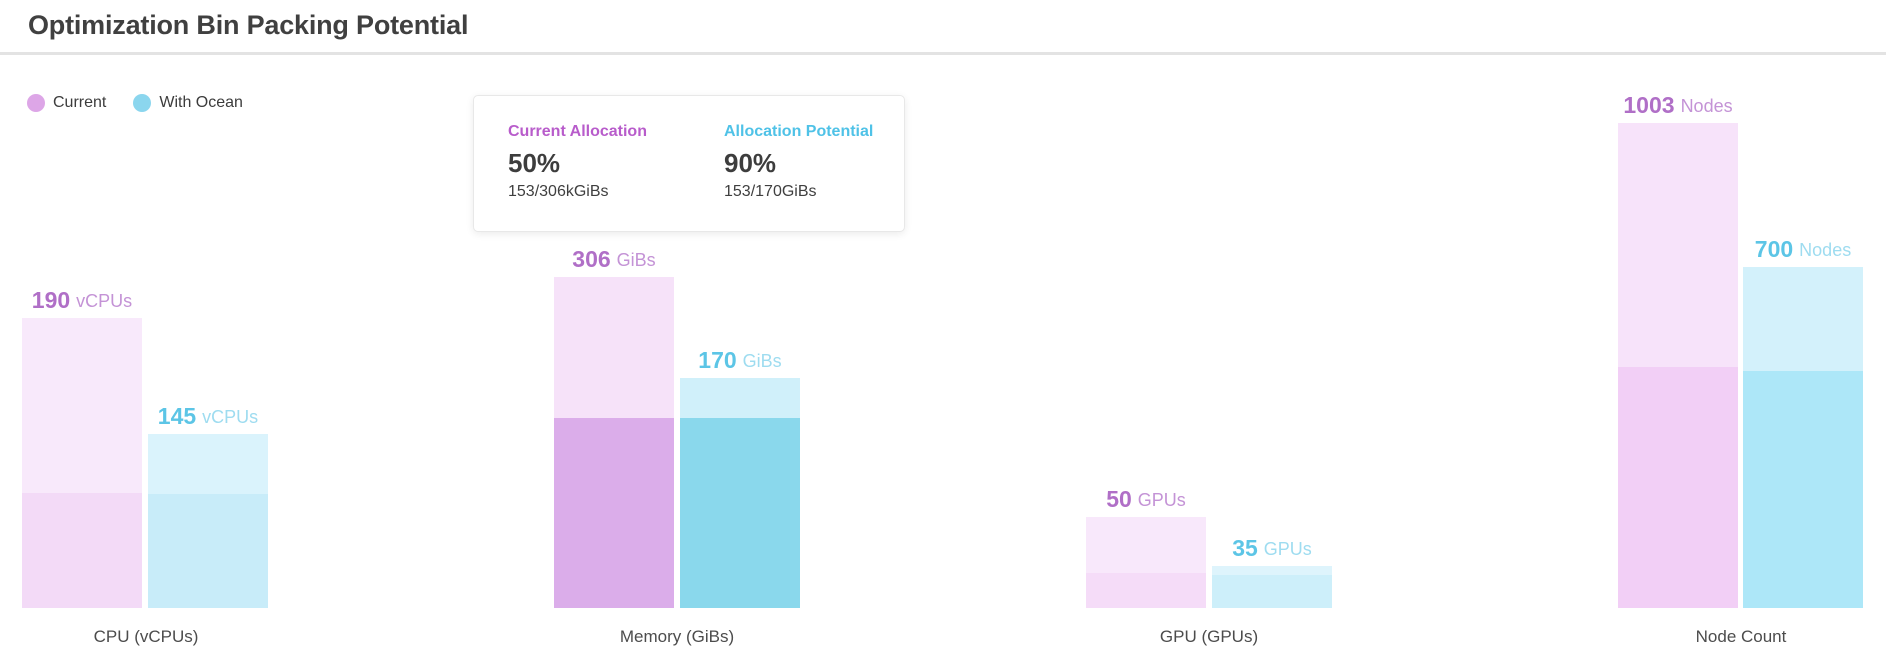 This screenshot has width=1886, height=666. Describe the element at coordinates (1272, 591) in the screenshot. I see `bar-used-fill-ocean-gpu` at that location.